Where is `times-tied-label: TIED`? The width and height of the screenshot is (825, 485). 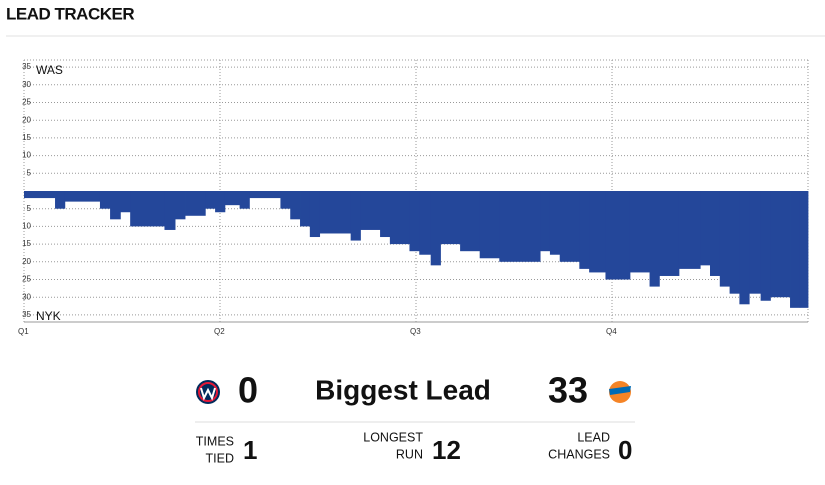
times-tied-label: TIED is located at coordinates (220, 458).